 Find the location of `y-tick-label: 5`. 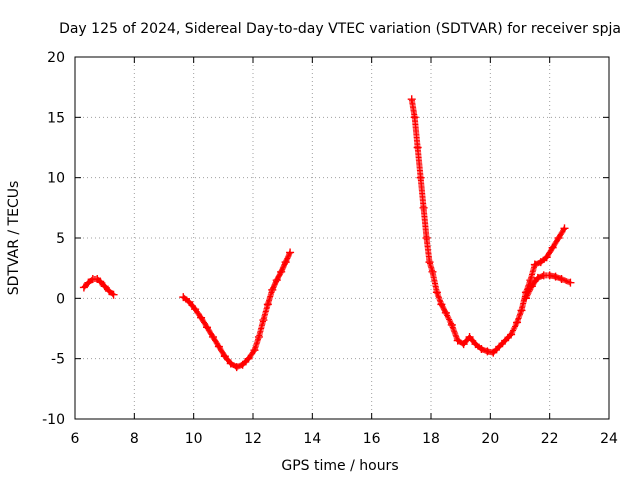

y-tick-label: 5 is located at coordinates (60, 239).